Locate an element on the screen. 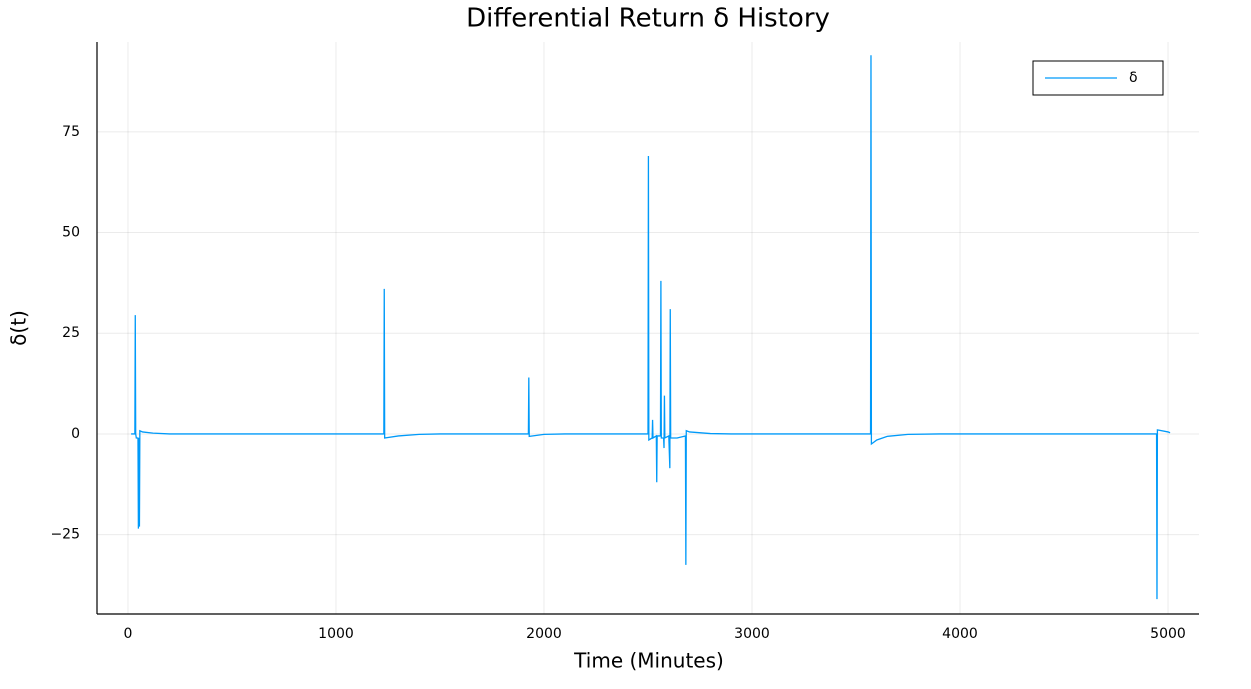  y-tick-label: −25 is located at coordinates (65, 535).